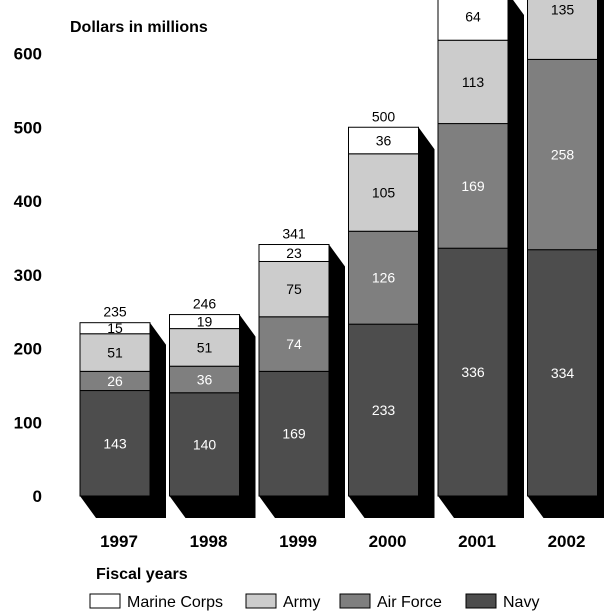  What do you see at coordinates (565, 259) in the screenshot?
I see `bar-2002: 33425813562789a` at bounding box center [565, 259].